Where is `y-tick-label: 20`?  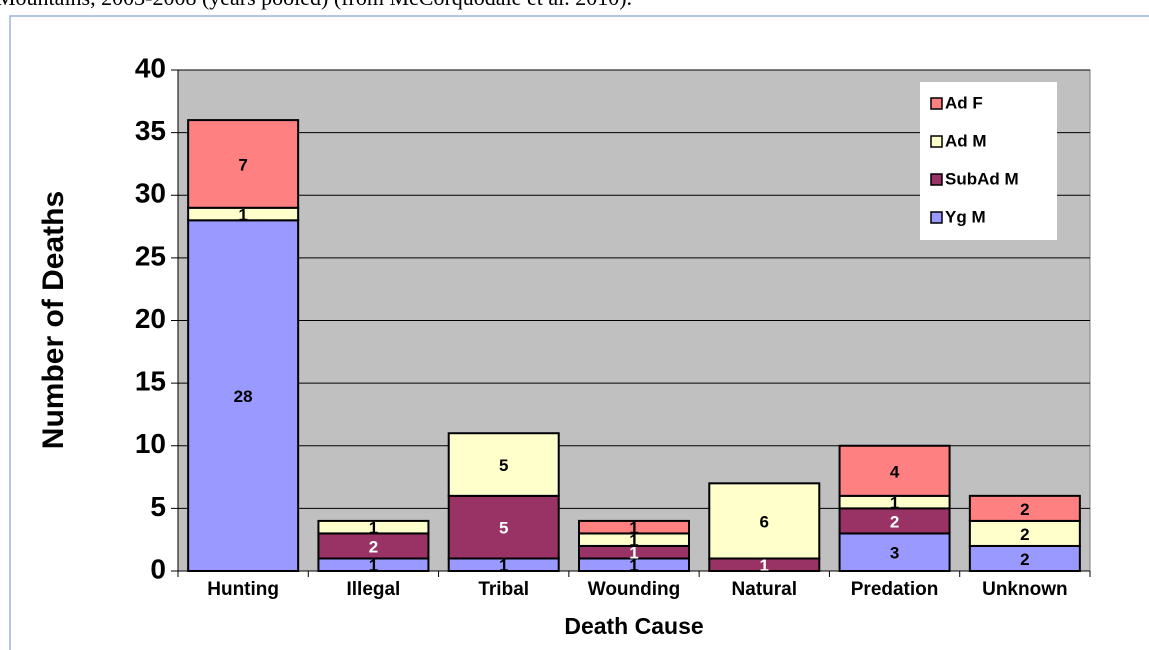
y-tick-label: 20 is located at coordinates (150, 318).